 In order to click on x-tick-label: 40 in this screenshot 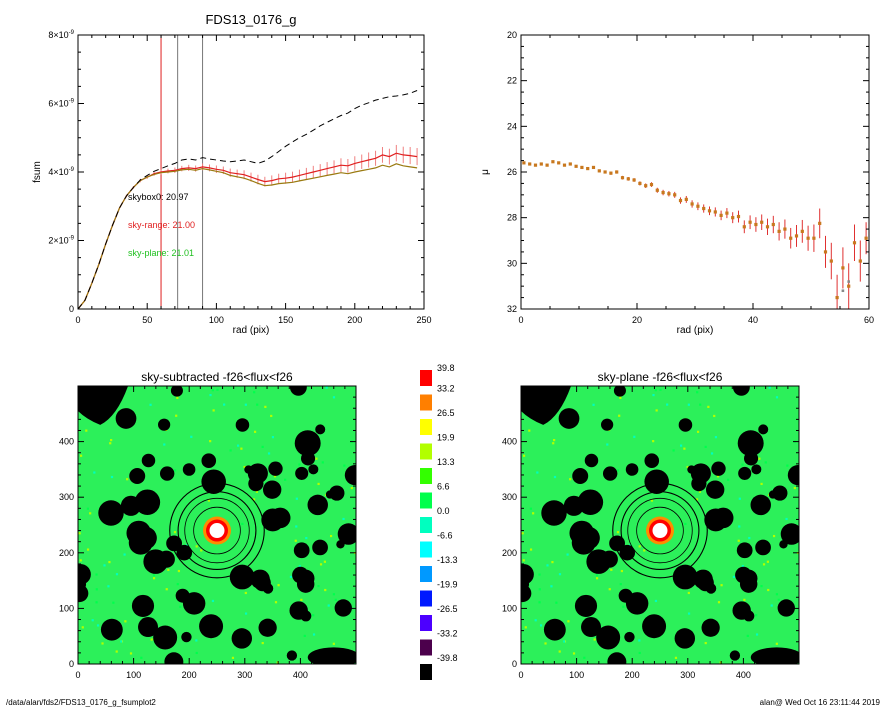, I will do `click(753, 320)`.